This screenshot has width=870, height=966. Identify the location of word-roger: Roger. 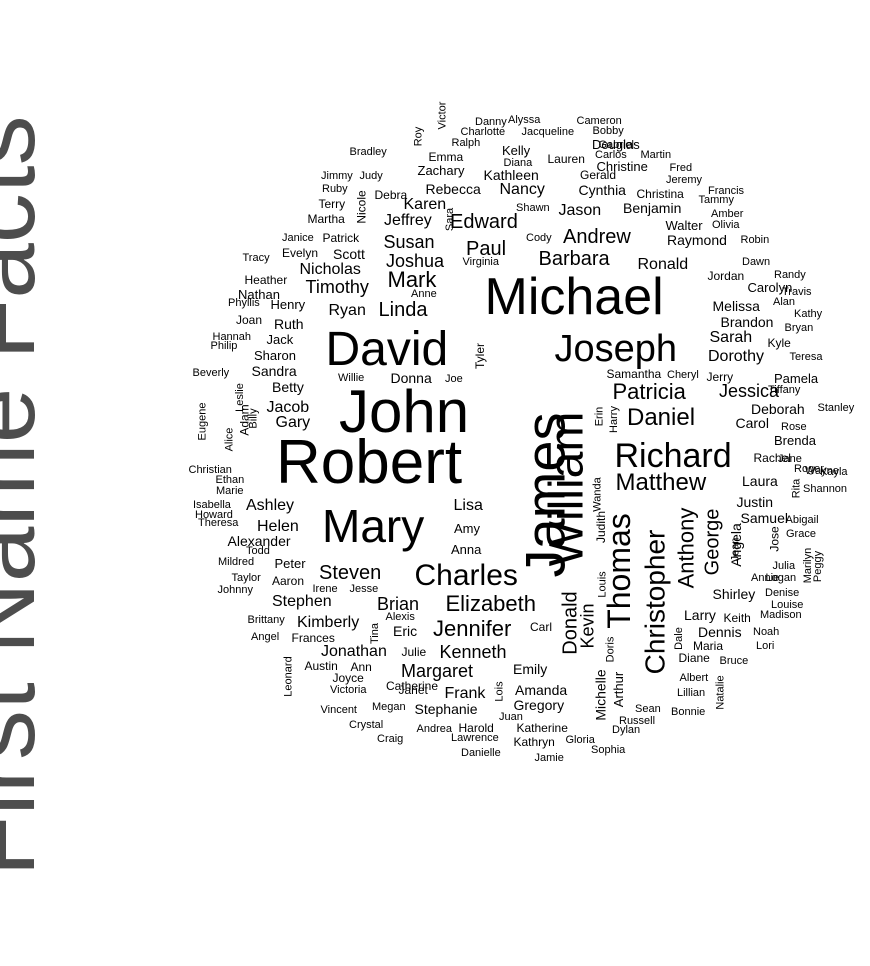
(809, 468).